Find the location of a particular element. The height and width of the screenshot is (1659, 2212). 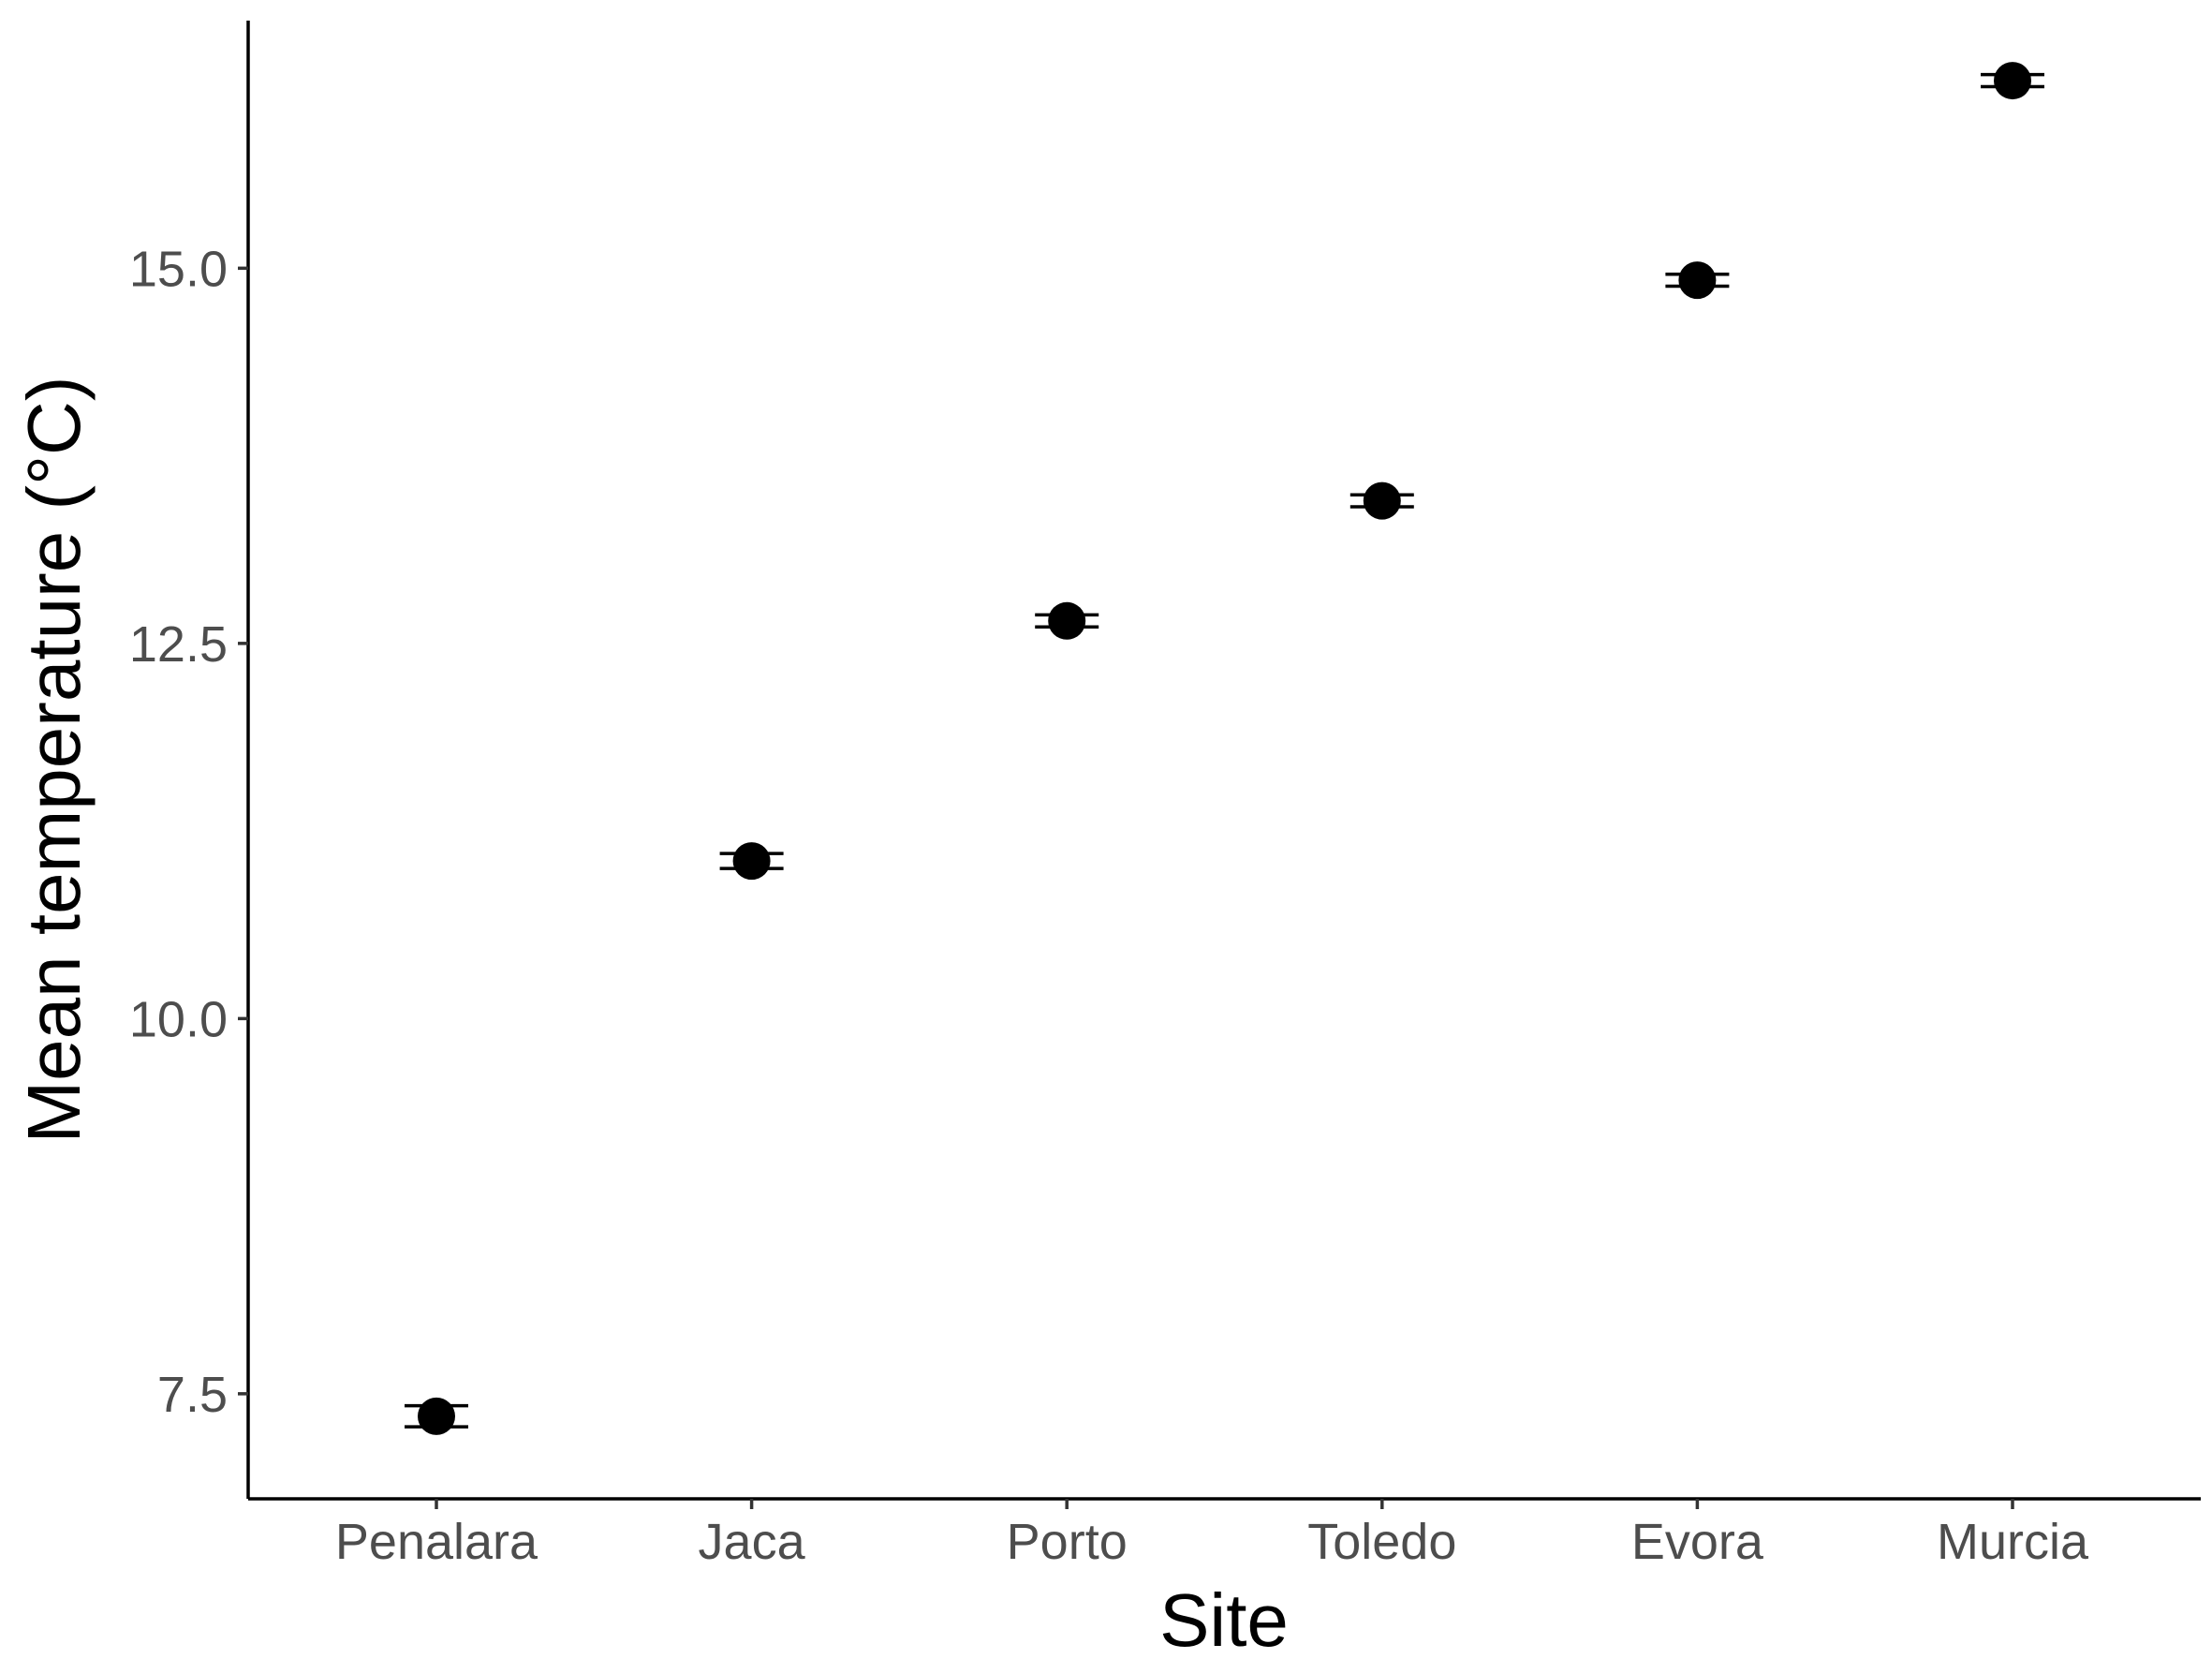

x-axis-ticks: Penalara Jaca Porto Toledo Evora Murcia is located at coordinates (1212, 1534).